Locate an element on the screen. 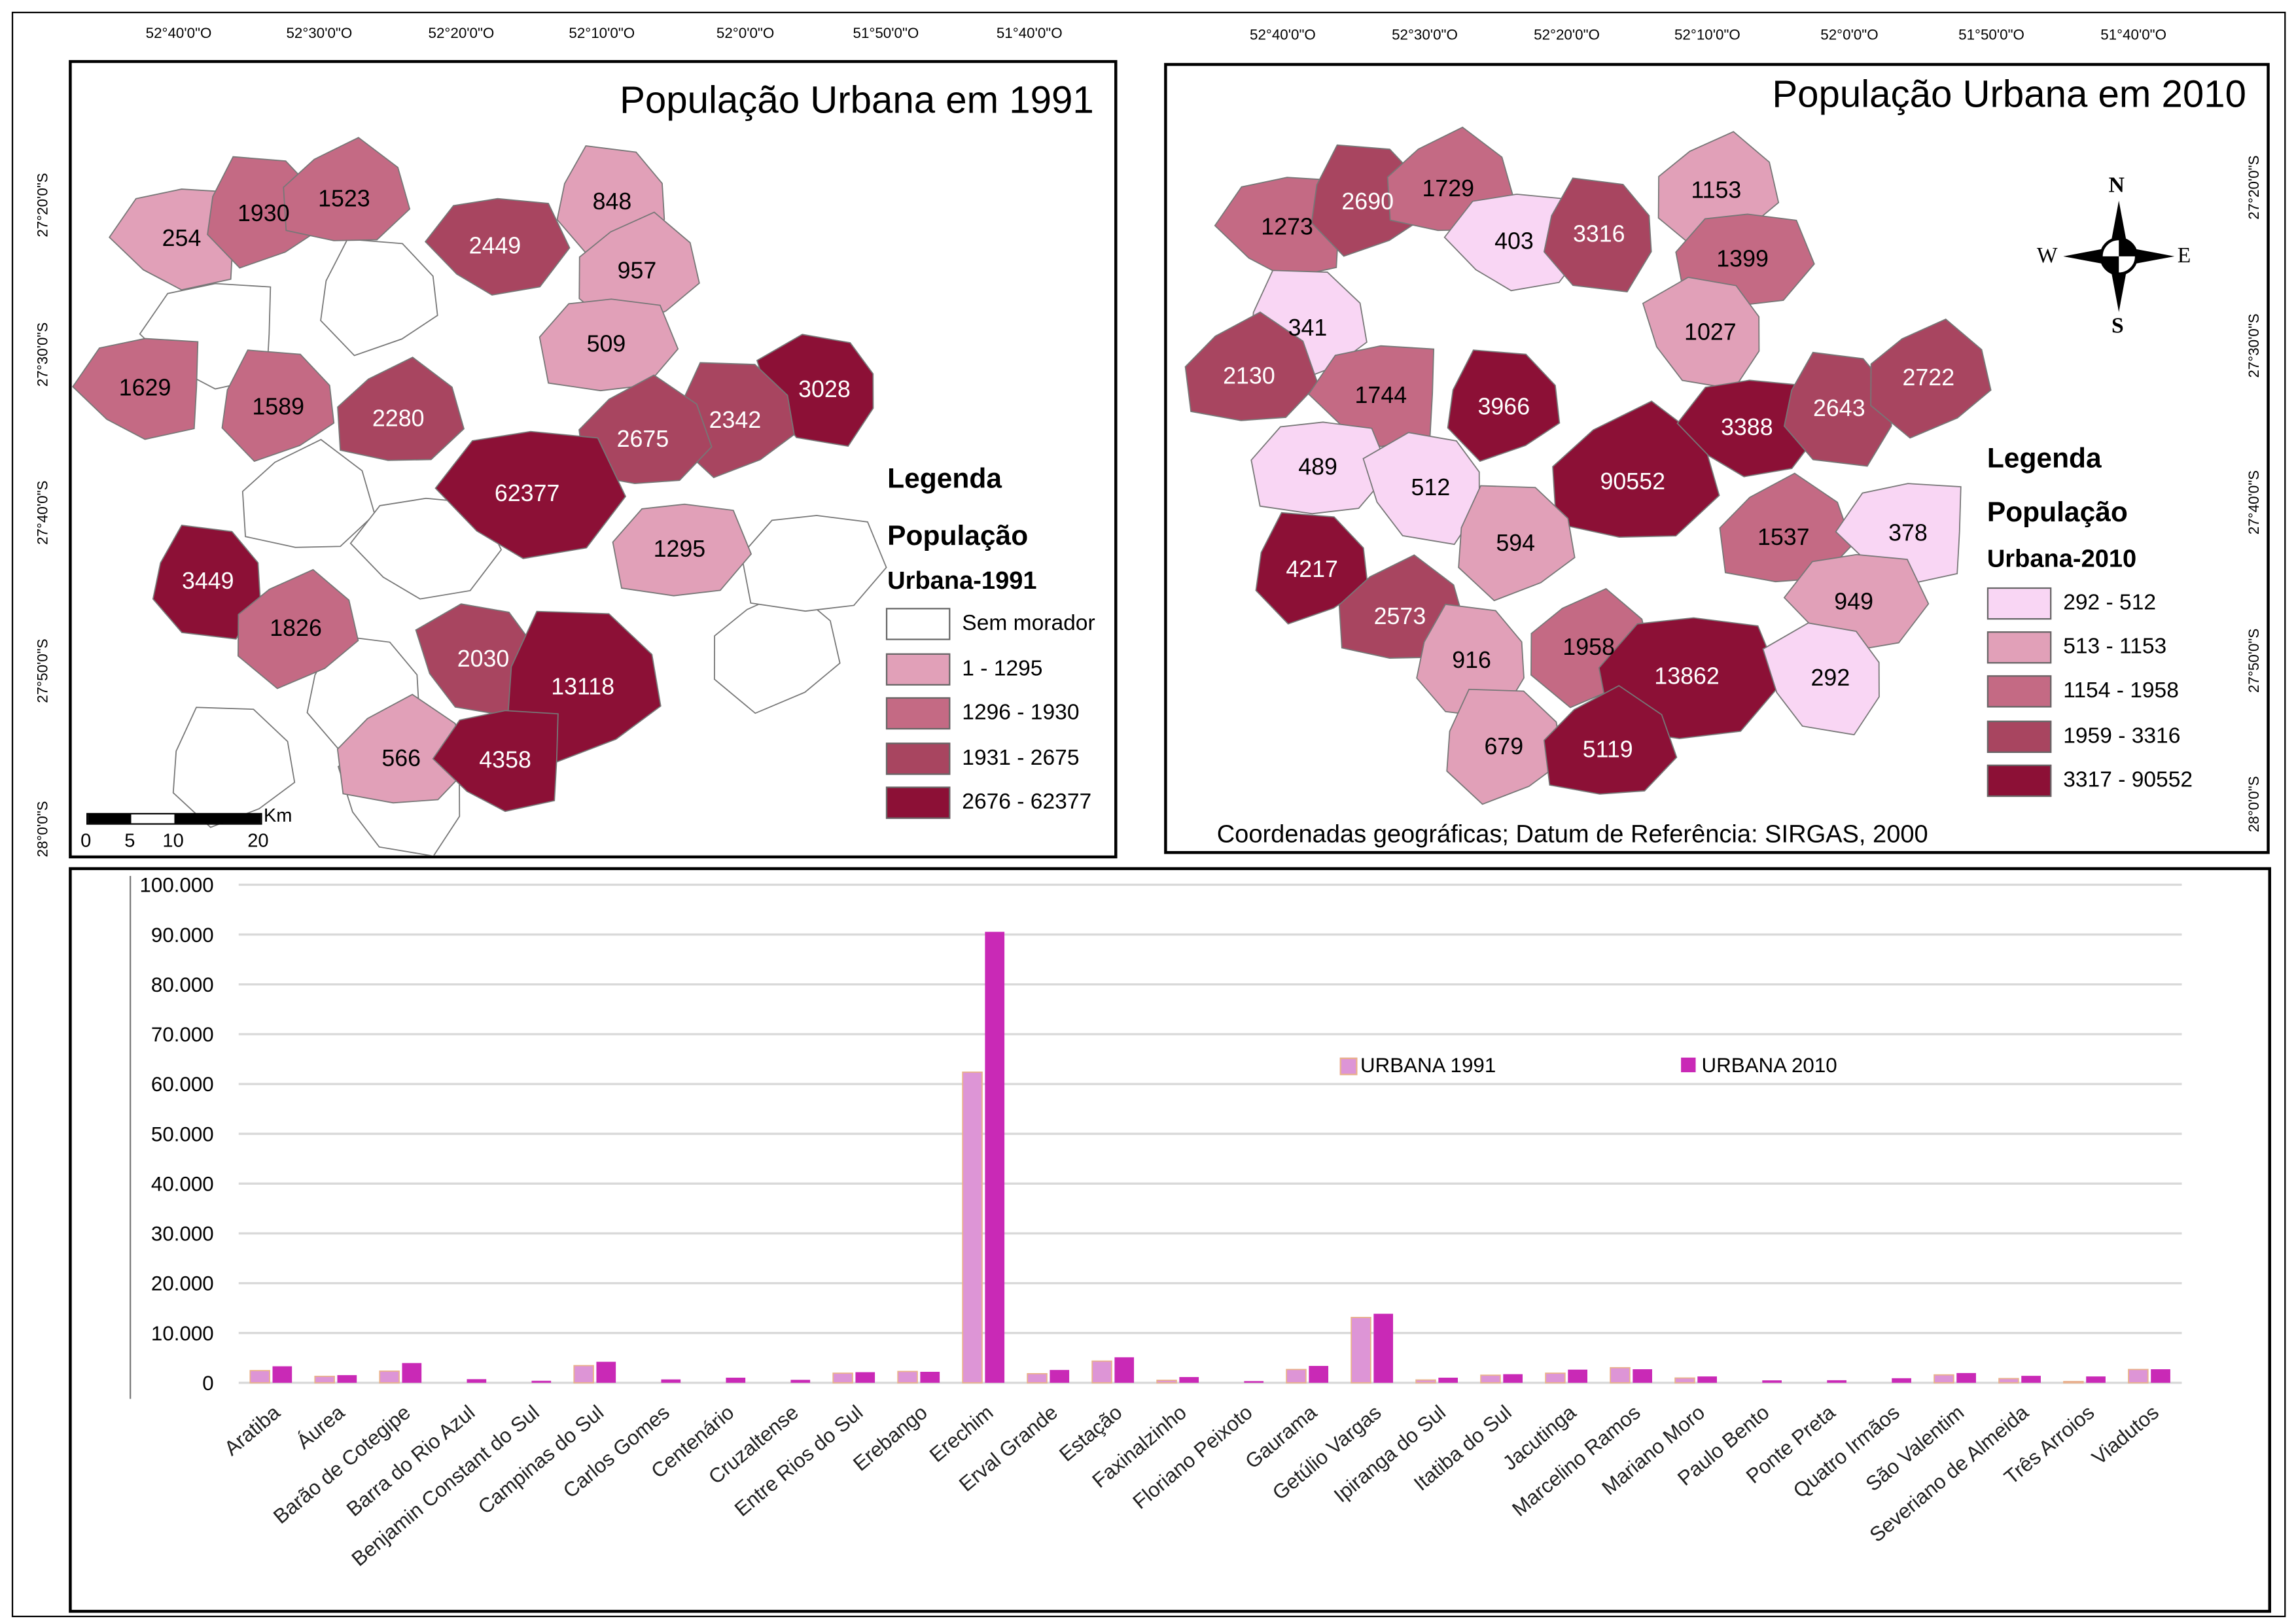  longitude-tick: 52°20'0"O is located at coordinates (461, 34).